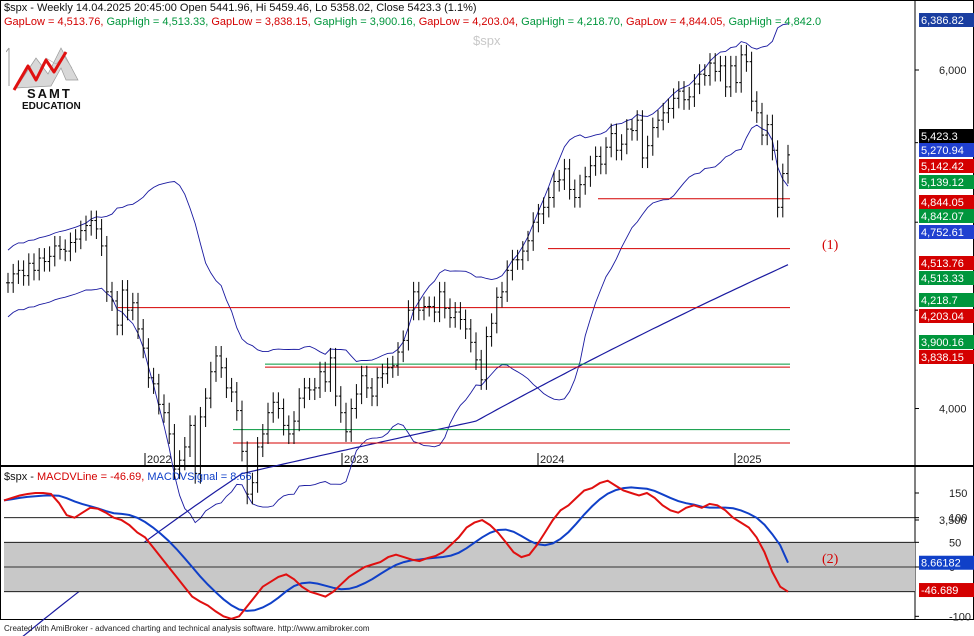 The width and height of the screenshot is (974, 636). What do you see at coordinates (91, 477) in the screenshot?
I see `macd-line-legend: MACDVLine = -46.69,` at bounding box center [91, 477].